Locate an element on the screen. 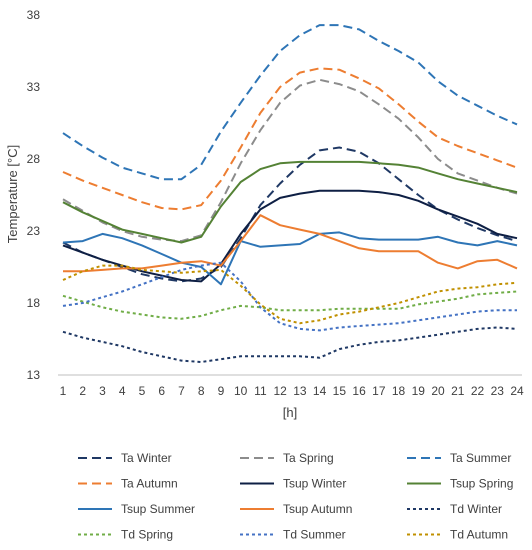  series-line-tsup-spring is located at coordinates (290, 202).